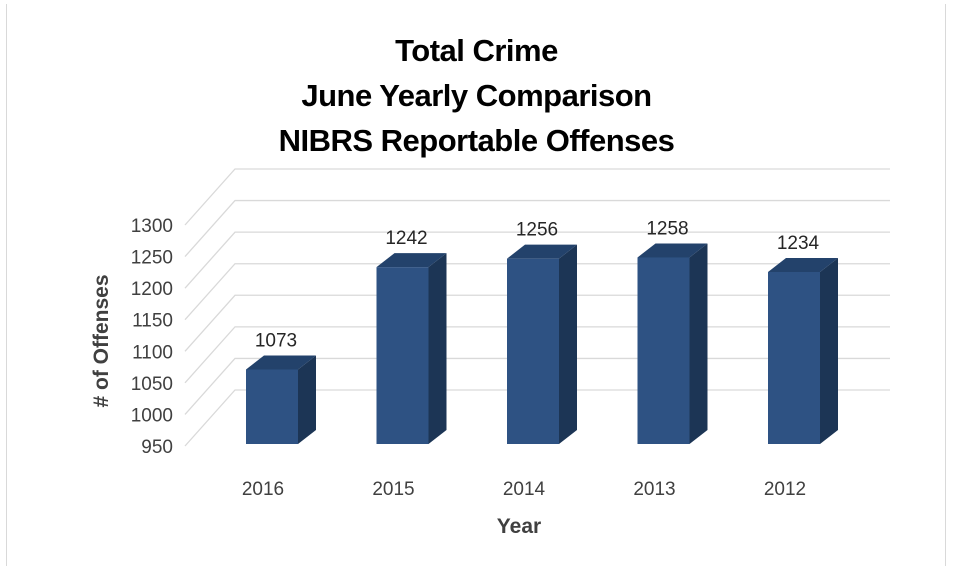 Image resolution: width=953 pixels, height=571 pixels. I want to click on chart-title-line-1: Total Crime, so click(476, 50).